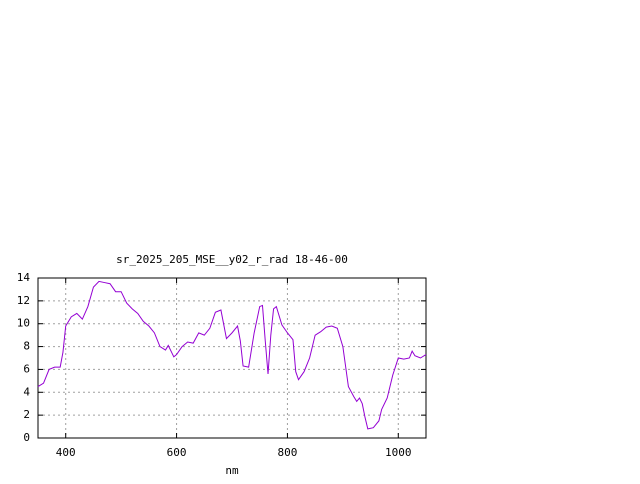  I want to click on y-tick-label: 14, so click(24, 277).